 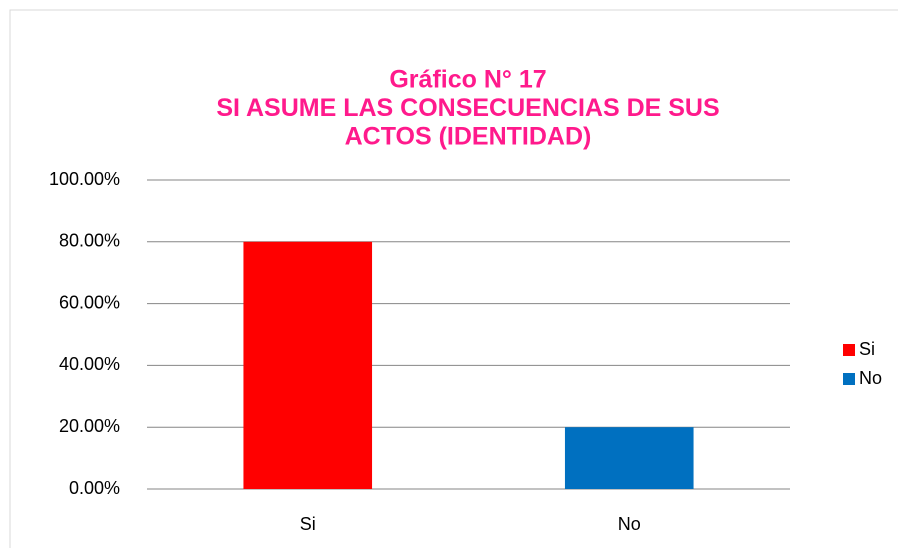 What do you see at coordinates (467, 80) in the screenshot?
I see `chart-title: Gráfico N° 17` at bounding box center [467, 80].